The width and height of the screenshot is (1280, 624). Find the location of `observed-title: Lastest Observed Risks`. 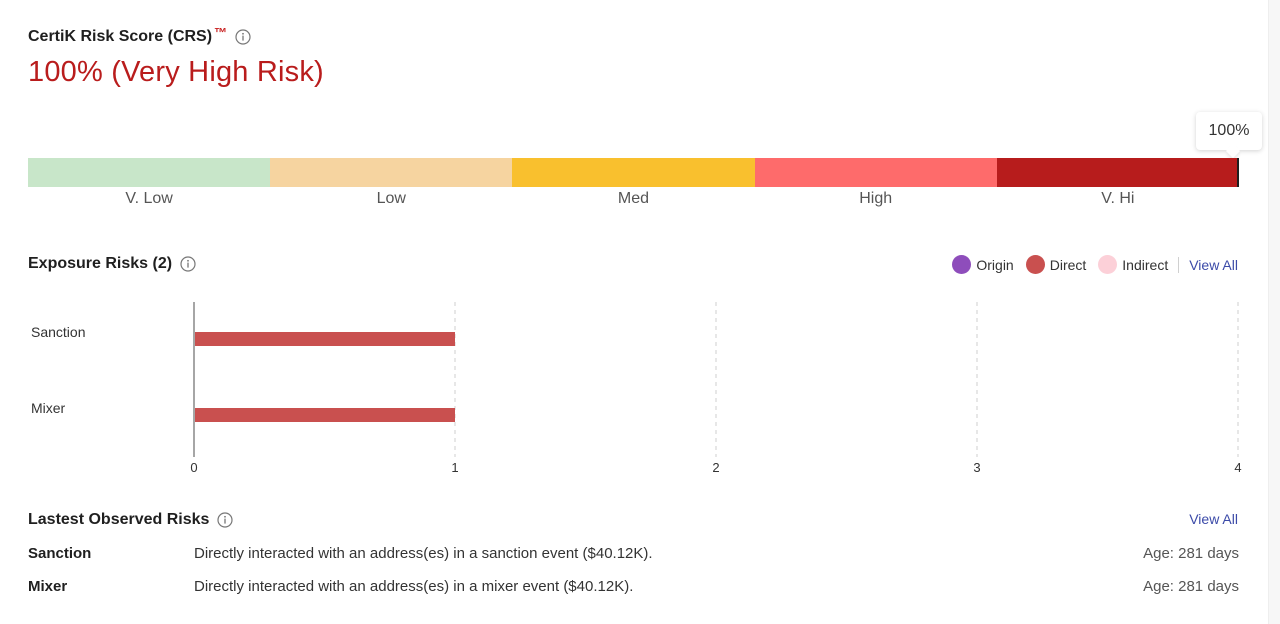

observed-title: Lastest Observed Risks is located at coordinates (119, 519).